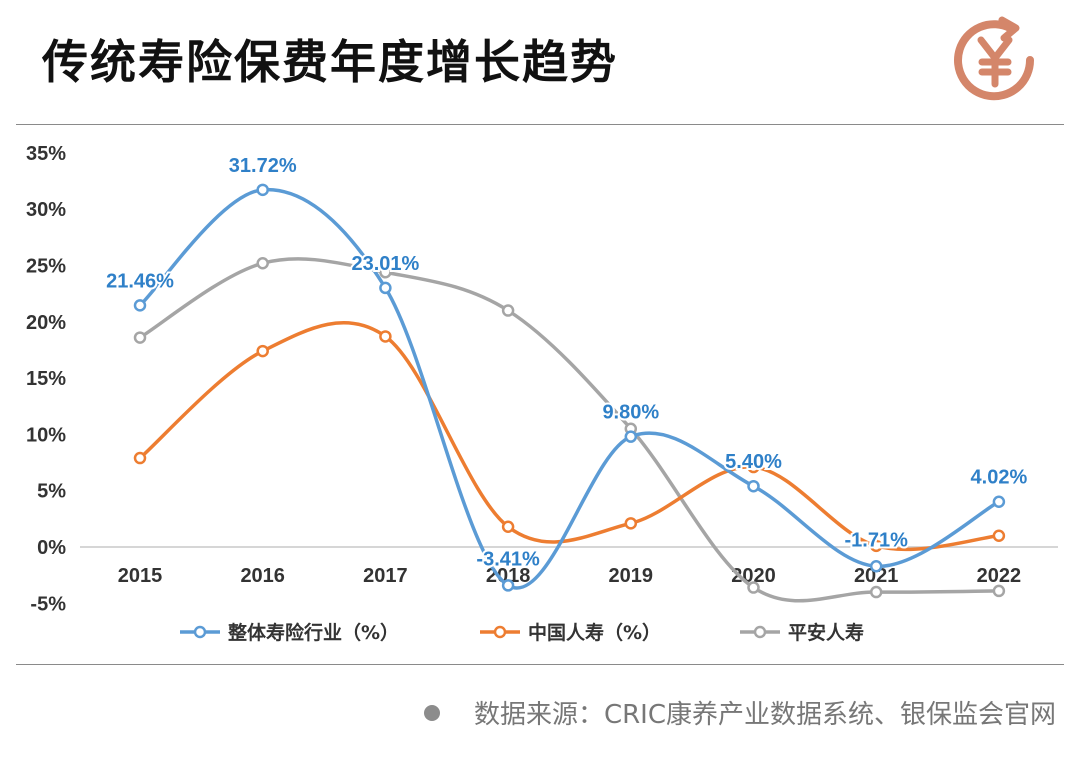 Image resolution: width=1080 pixels, height=758 pixels. I want to click on x-tick-label: 2015, so click(140, 576).